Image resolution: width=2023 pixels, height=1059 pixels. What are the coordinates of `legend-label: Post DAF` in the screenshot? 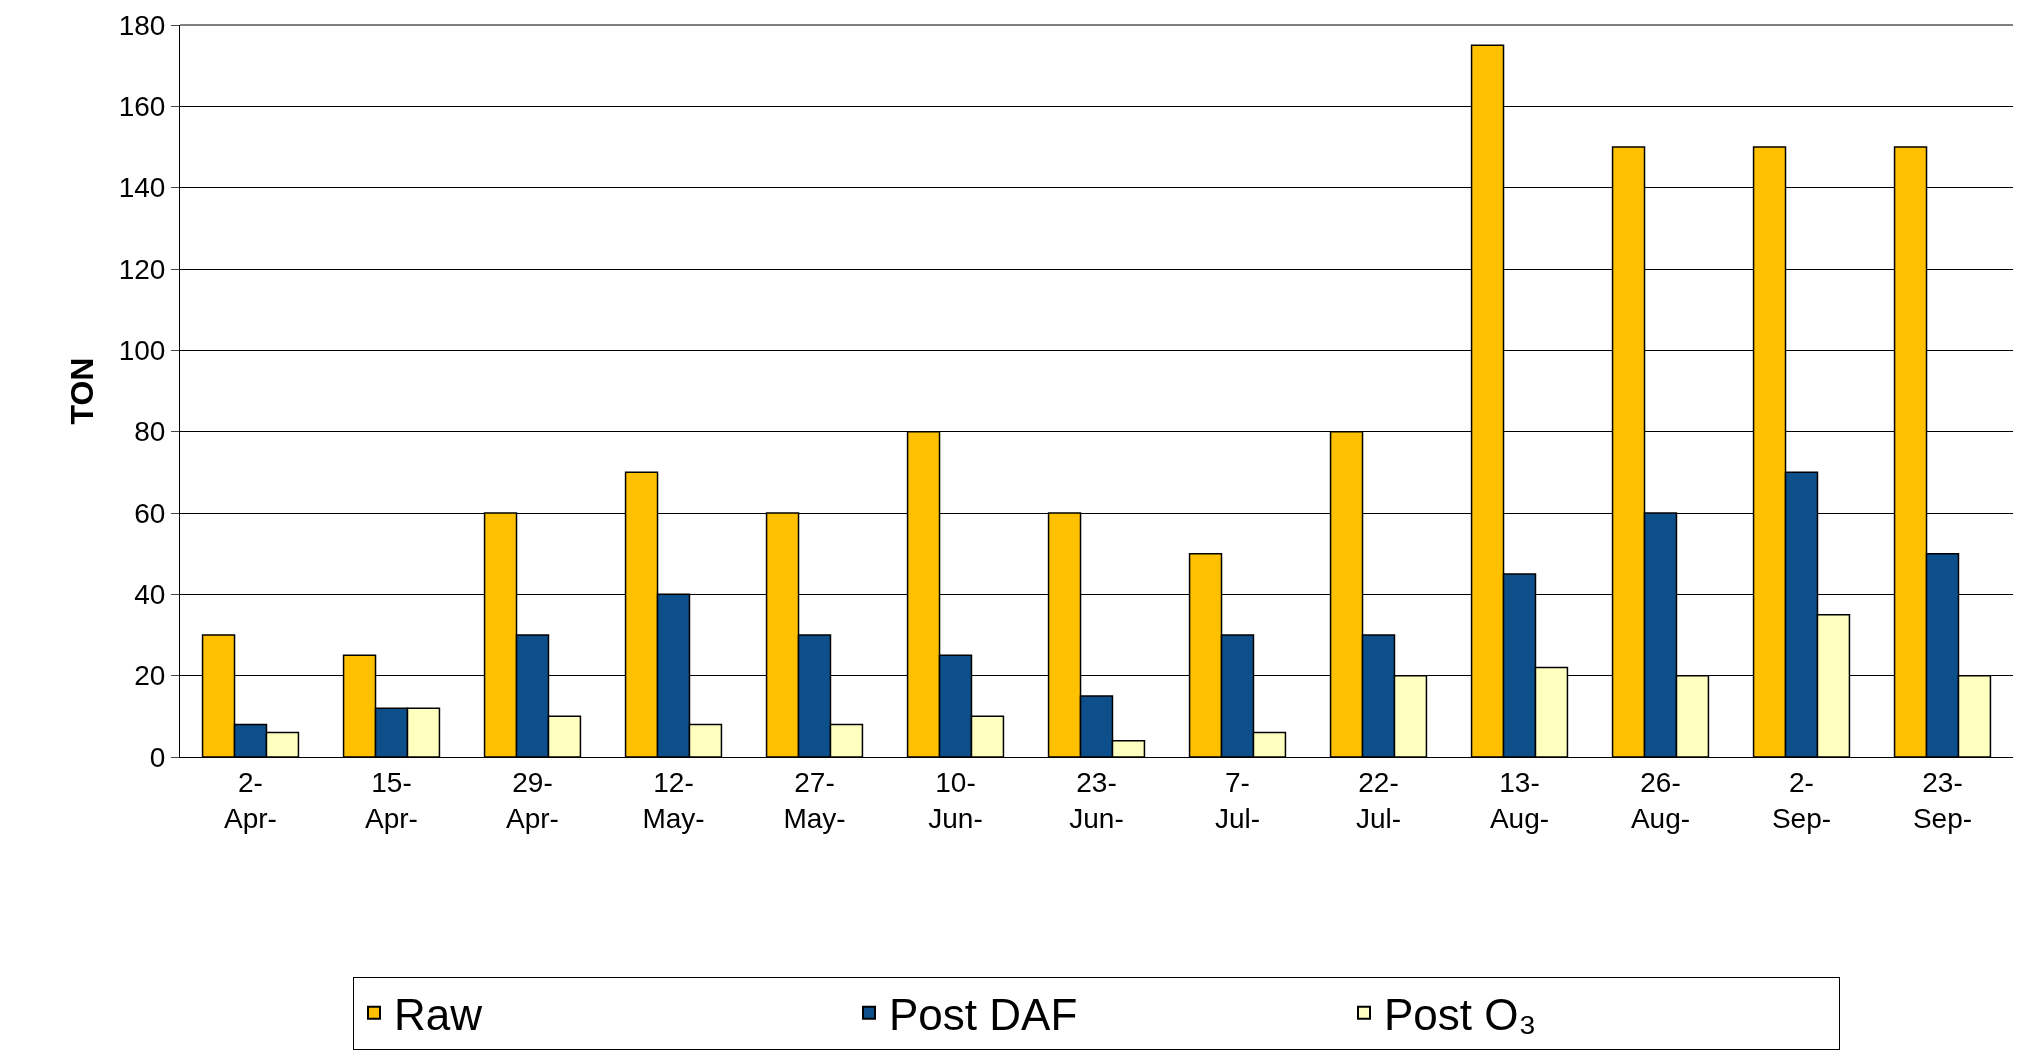 It's located at (983, 1014).